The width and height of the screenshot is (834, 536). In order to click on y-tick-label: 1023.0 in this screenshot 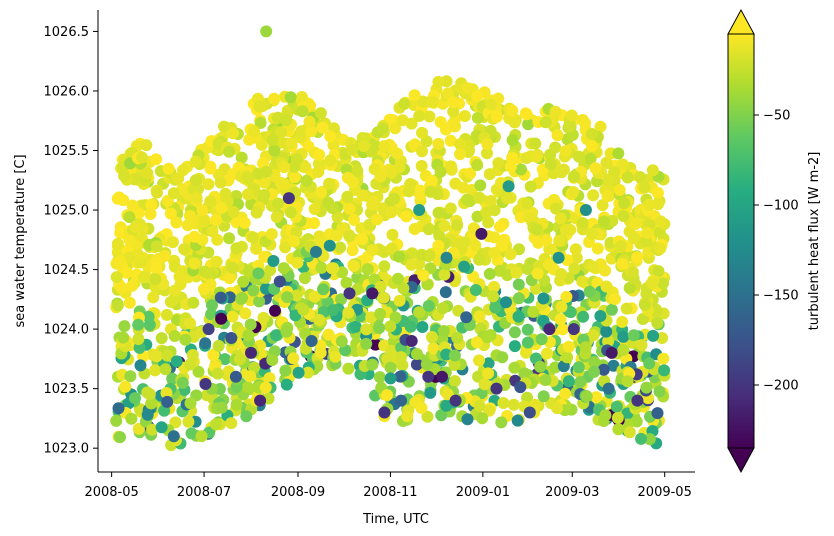, I will do `click(67, 449)`.